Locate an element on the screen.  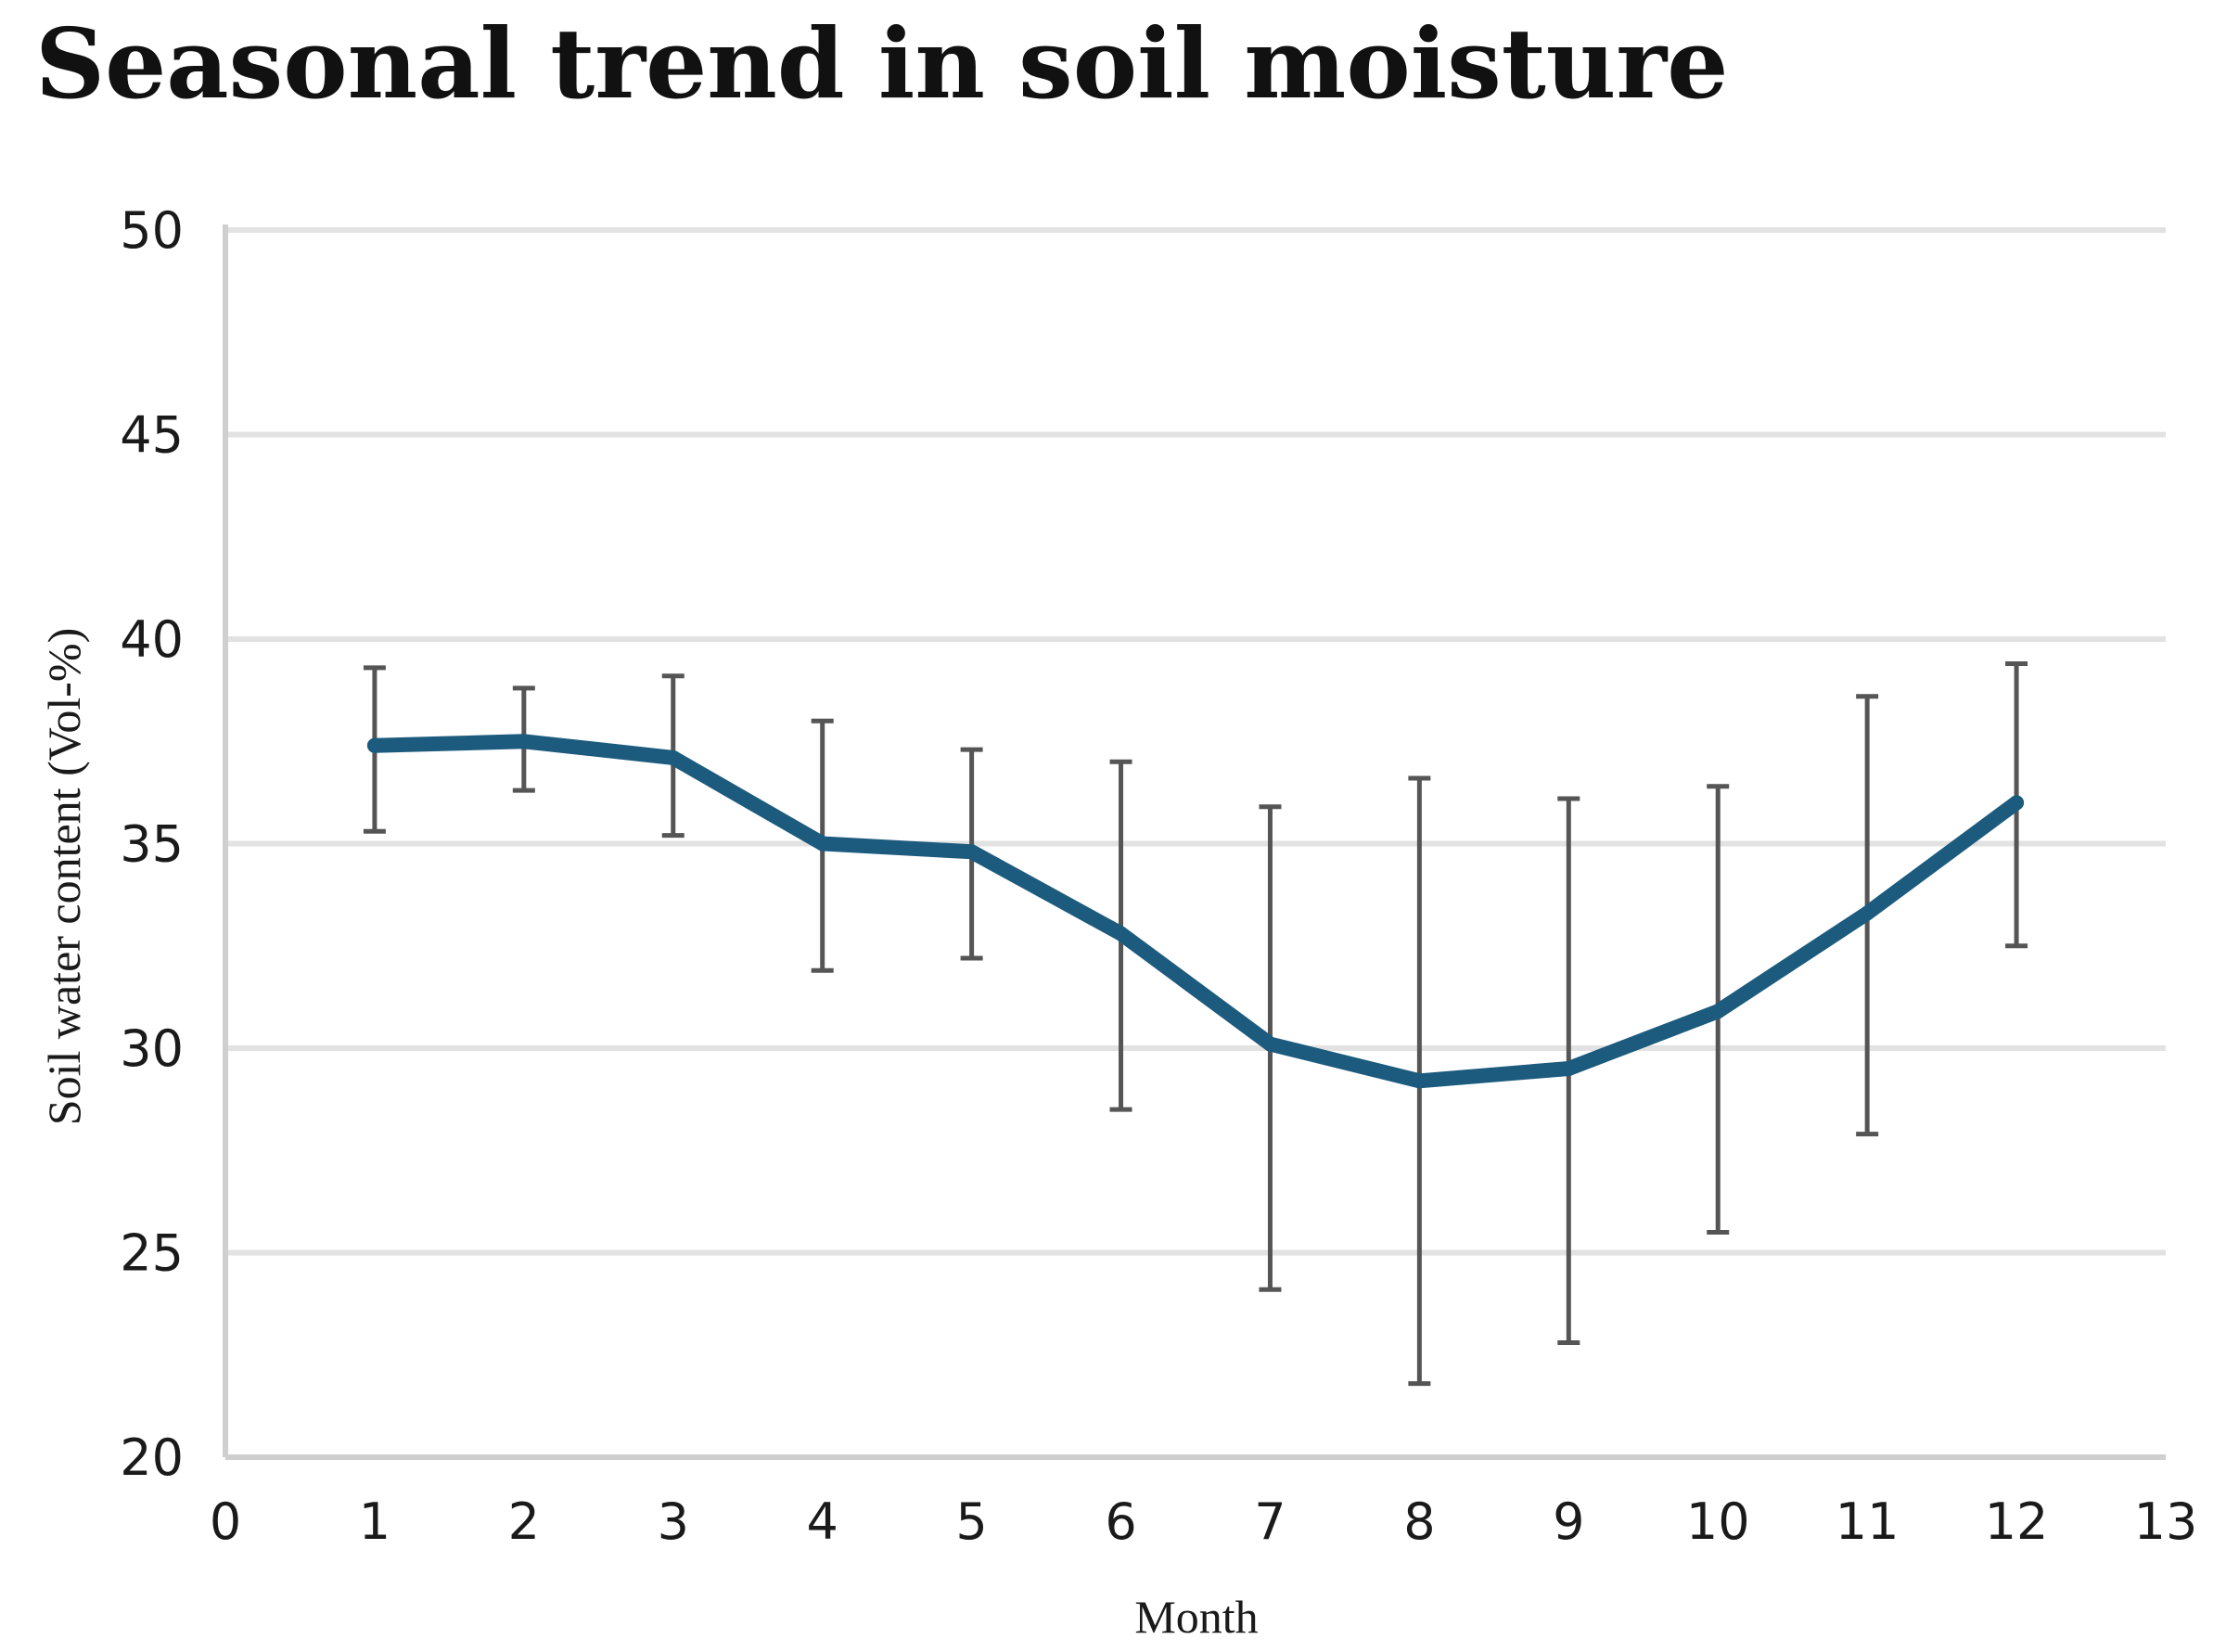
x-tick-label: 7 is located at coordinates (1270, 1521).